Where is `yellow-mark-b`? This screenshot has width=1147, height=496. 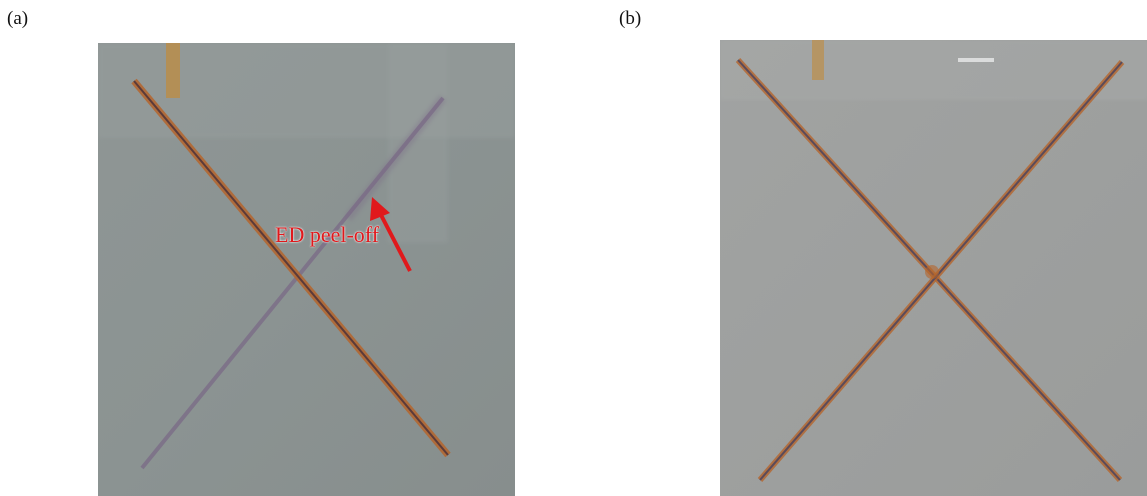
yellow-mark-b is located at coordinates (818, 60).